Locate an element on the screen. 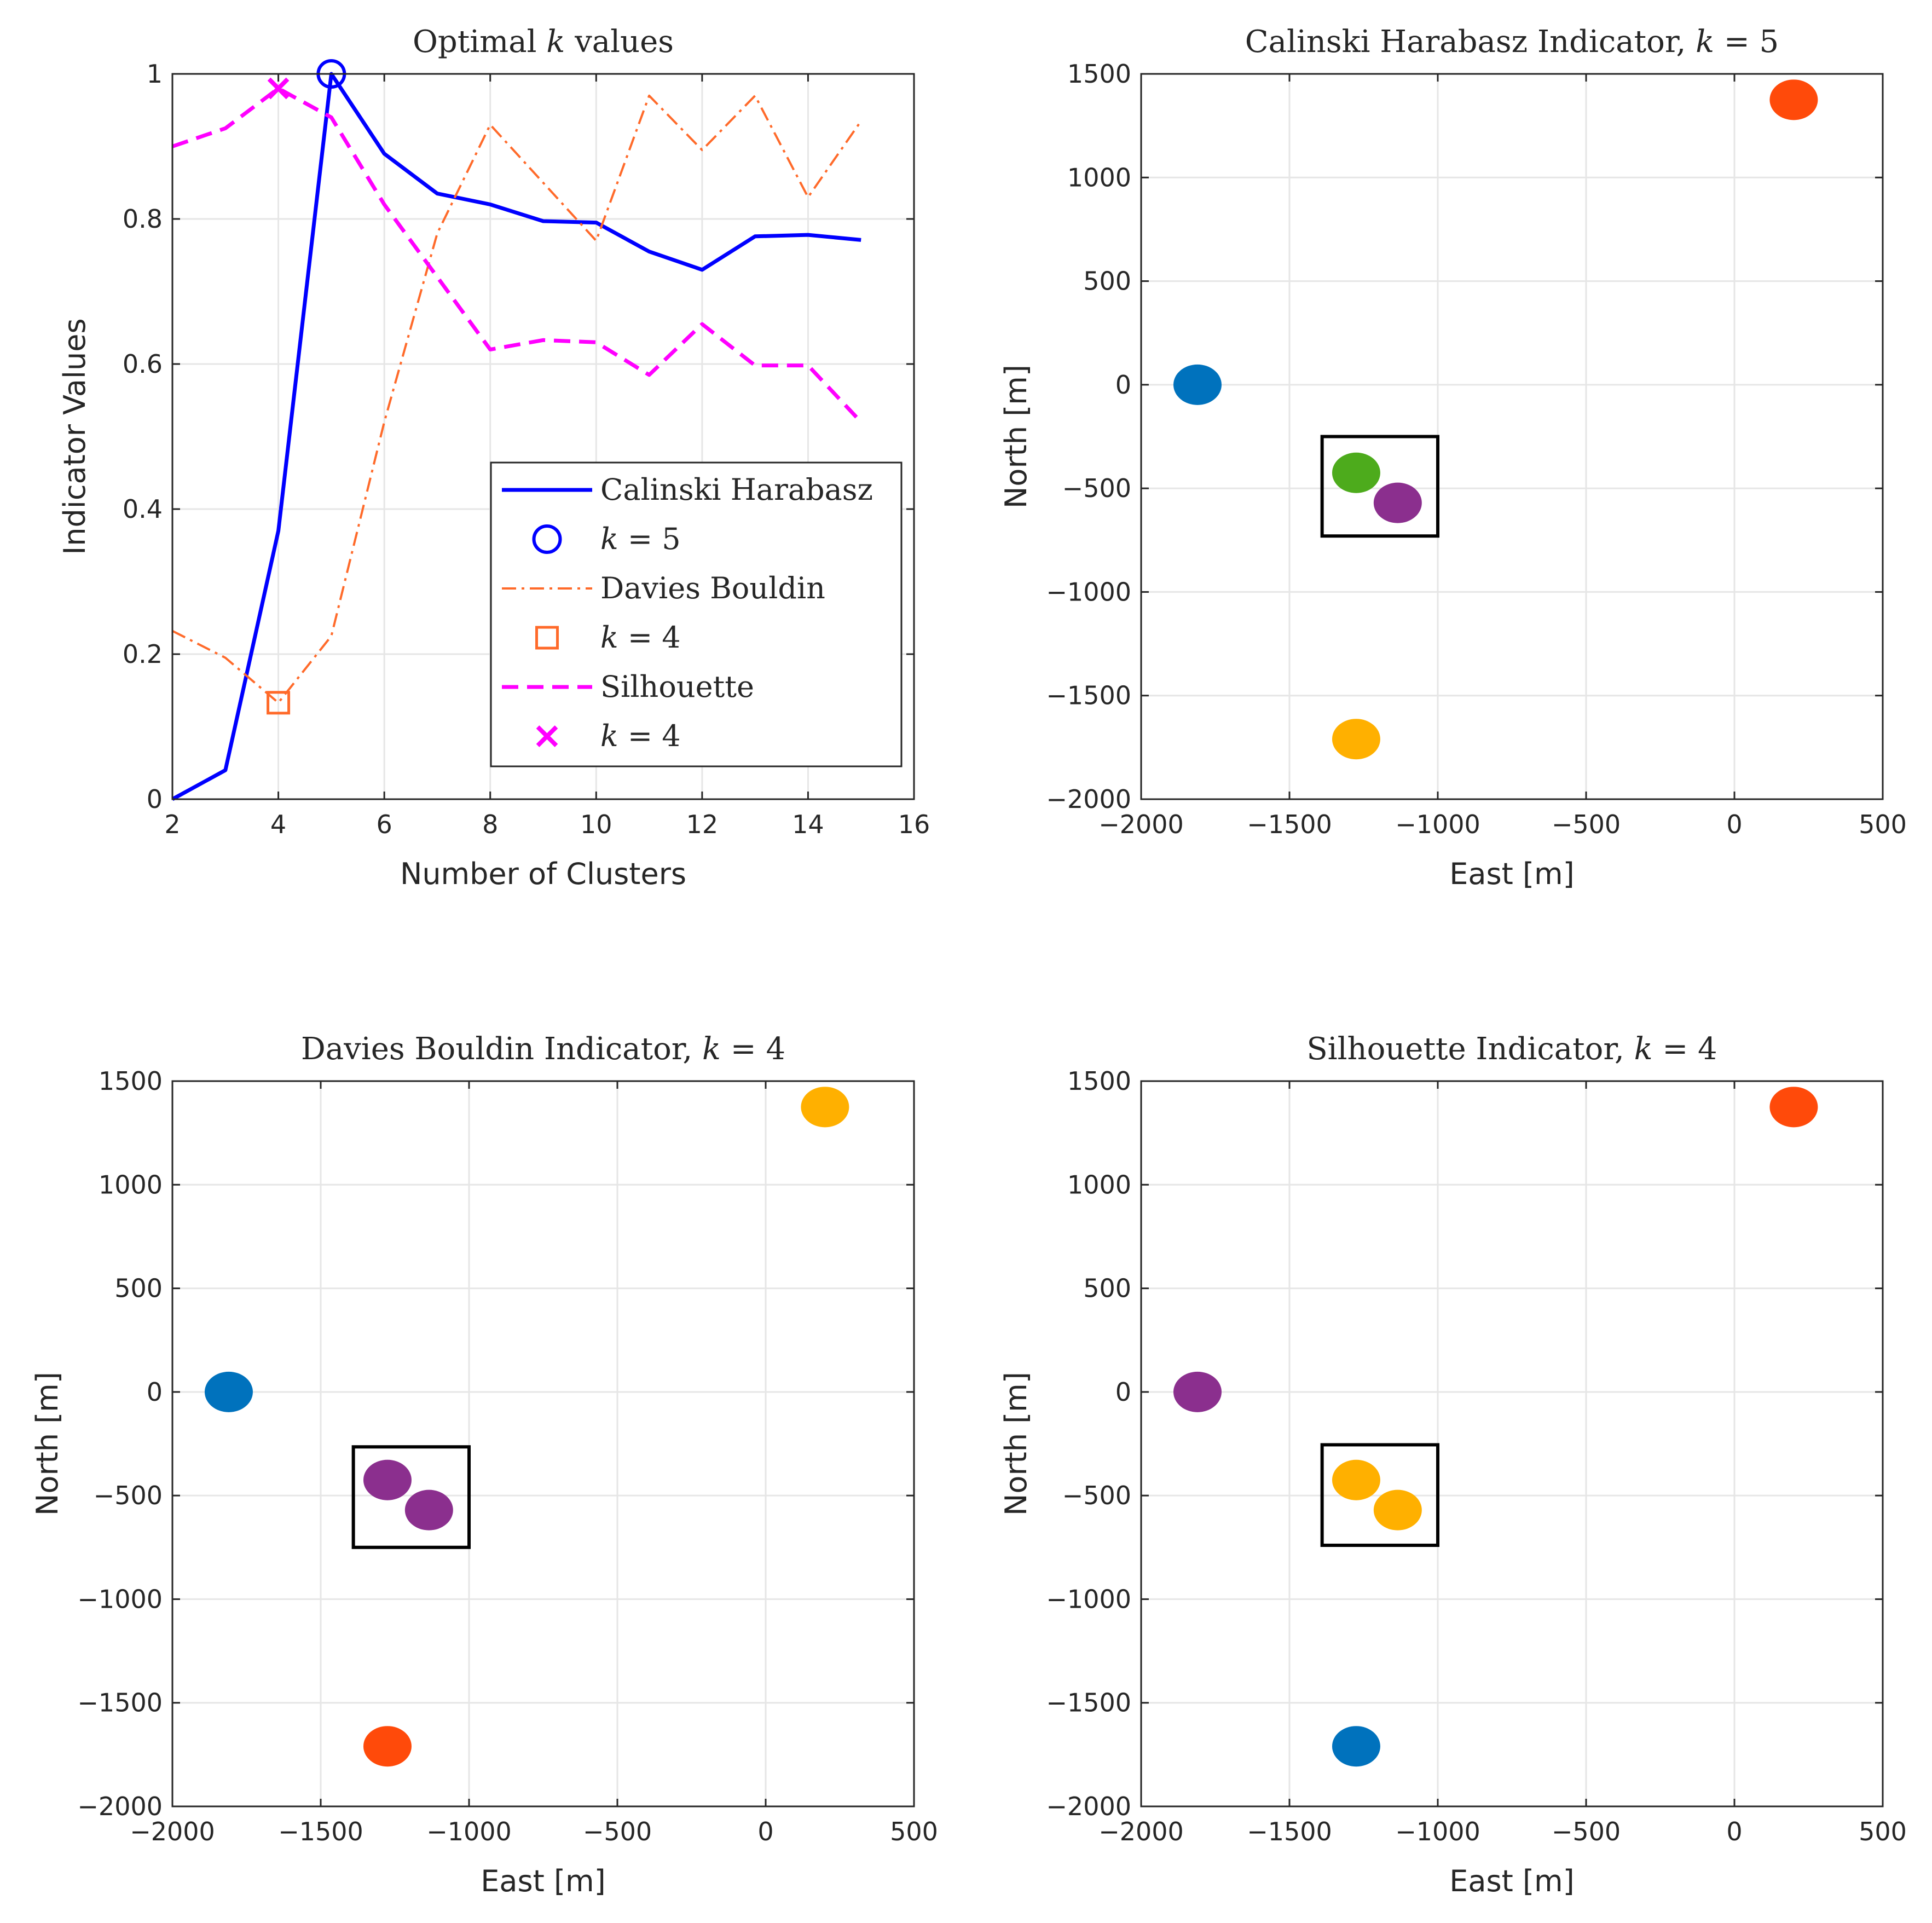 This screenshot has width=1932, height=1923. x-tick-label: 16 is located at coordinates (914, 824).